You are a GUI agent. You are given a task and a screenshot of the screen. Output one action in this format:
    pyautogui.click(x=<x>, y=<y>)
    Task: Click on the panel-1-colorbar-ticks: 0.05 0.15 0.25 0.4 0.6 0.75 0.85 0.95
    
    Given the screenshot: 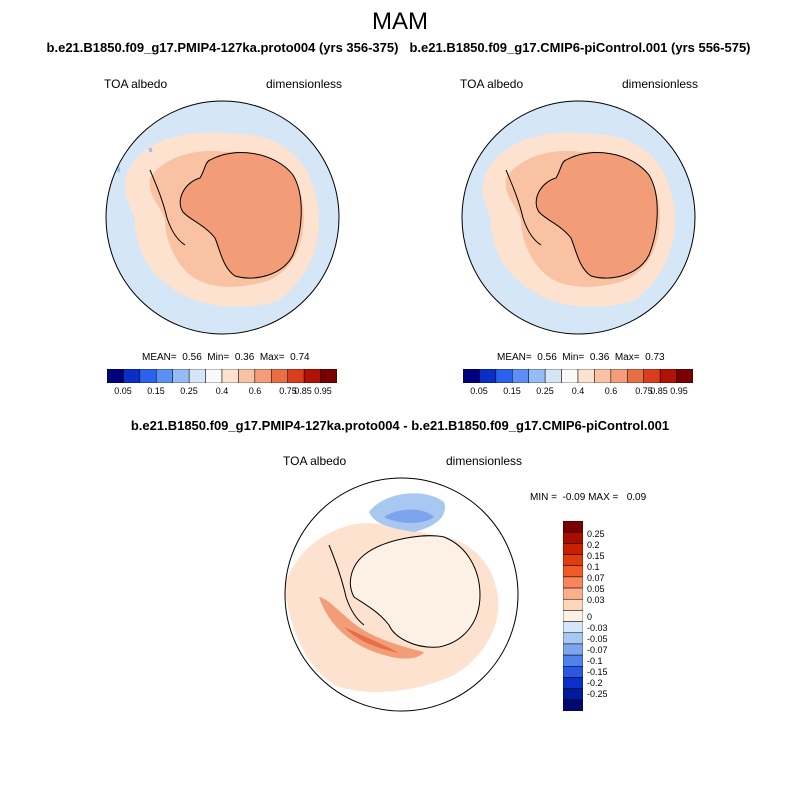 What is the action you would take?
    pyautogui.click(x=222, y=392)
    